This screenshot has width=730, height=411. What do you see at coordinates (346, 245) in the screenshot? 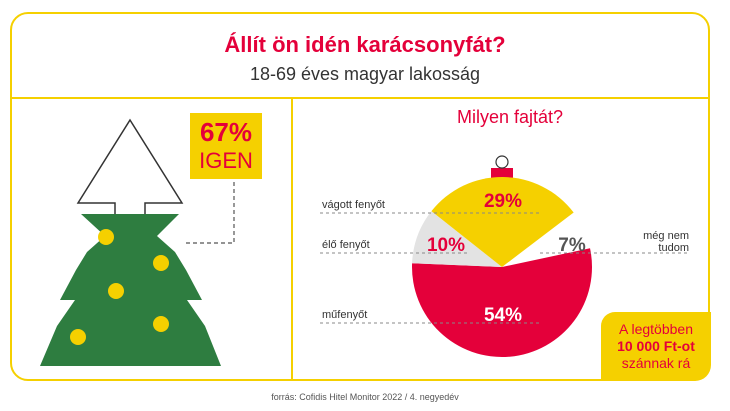
I see `label-elo: élő fenyőt` at bounding box center [346, 245].